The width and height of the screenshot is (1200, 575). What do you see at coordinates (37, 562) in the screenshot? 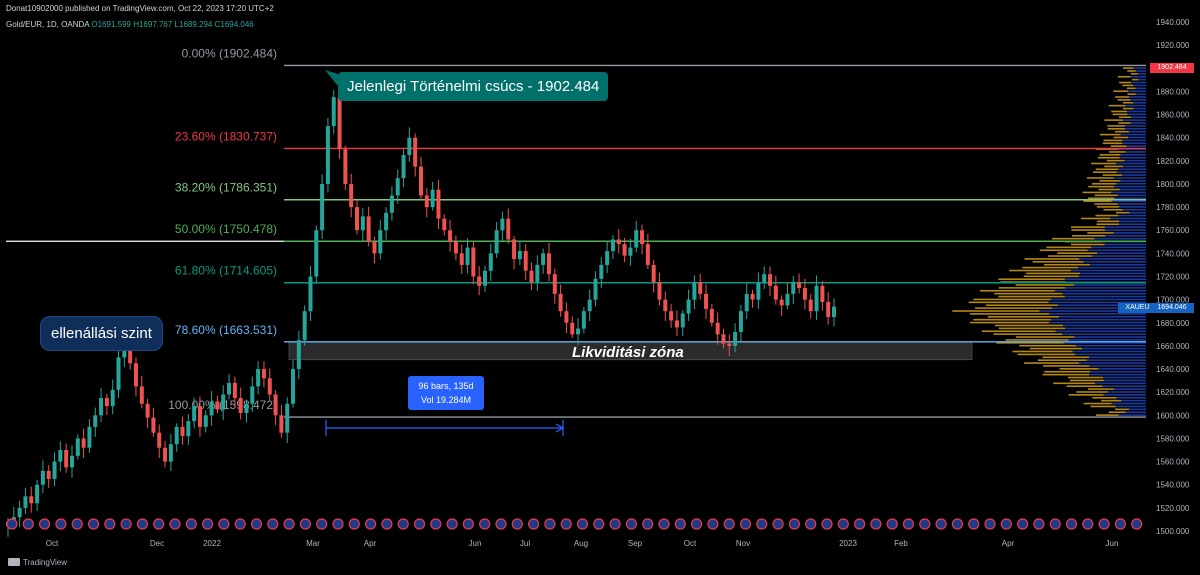
I see `footer-brand: TradingView` at bounding box center [37, 562].